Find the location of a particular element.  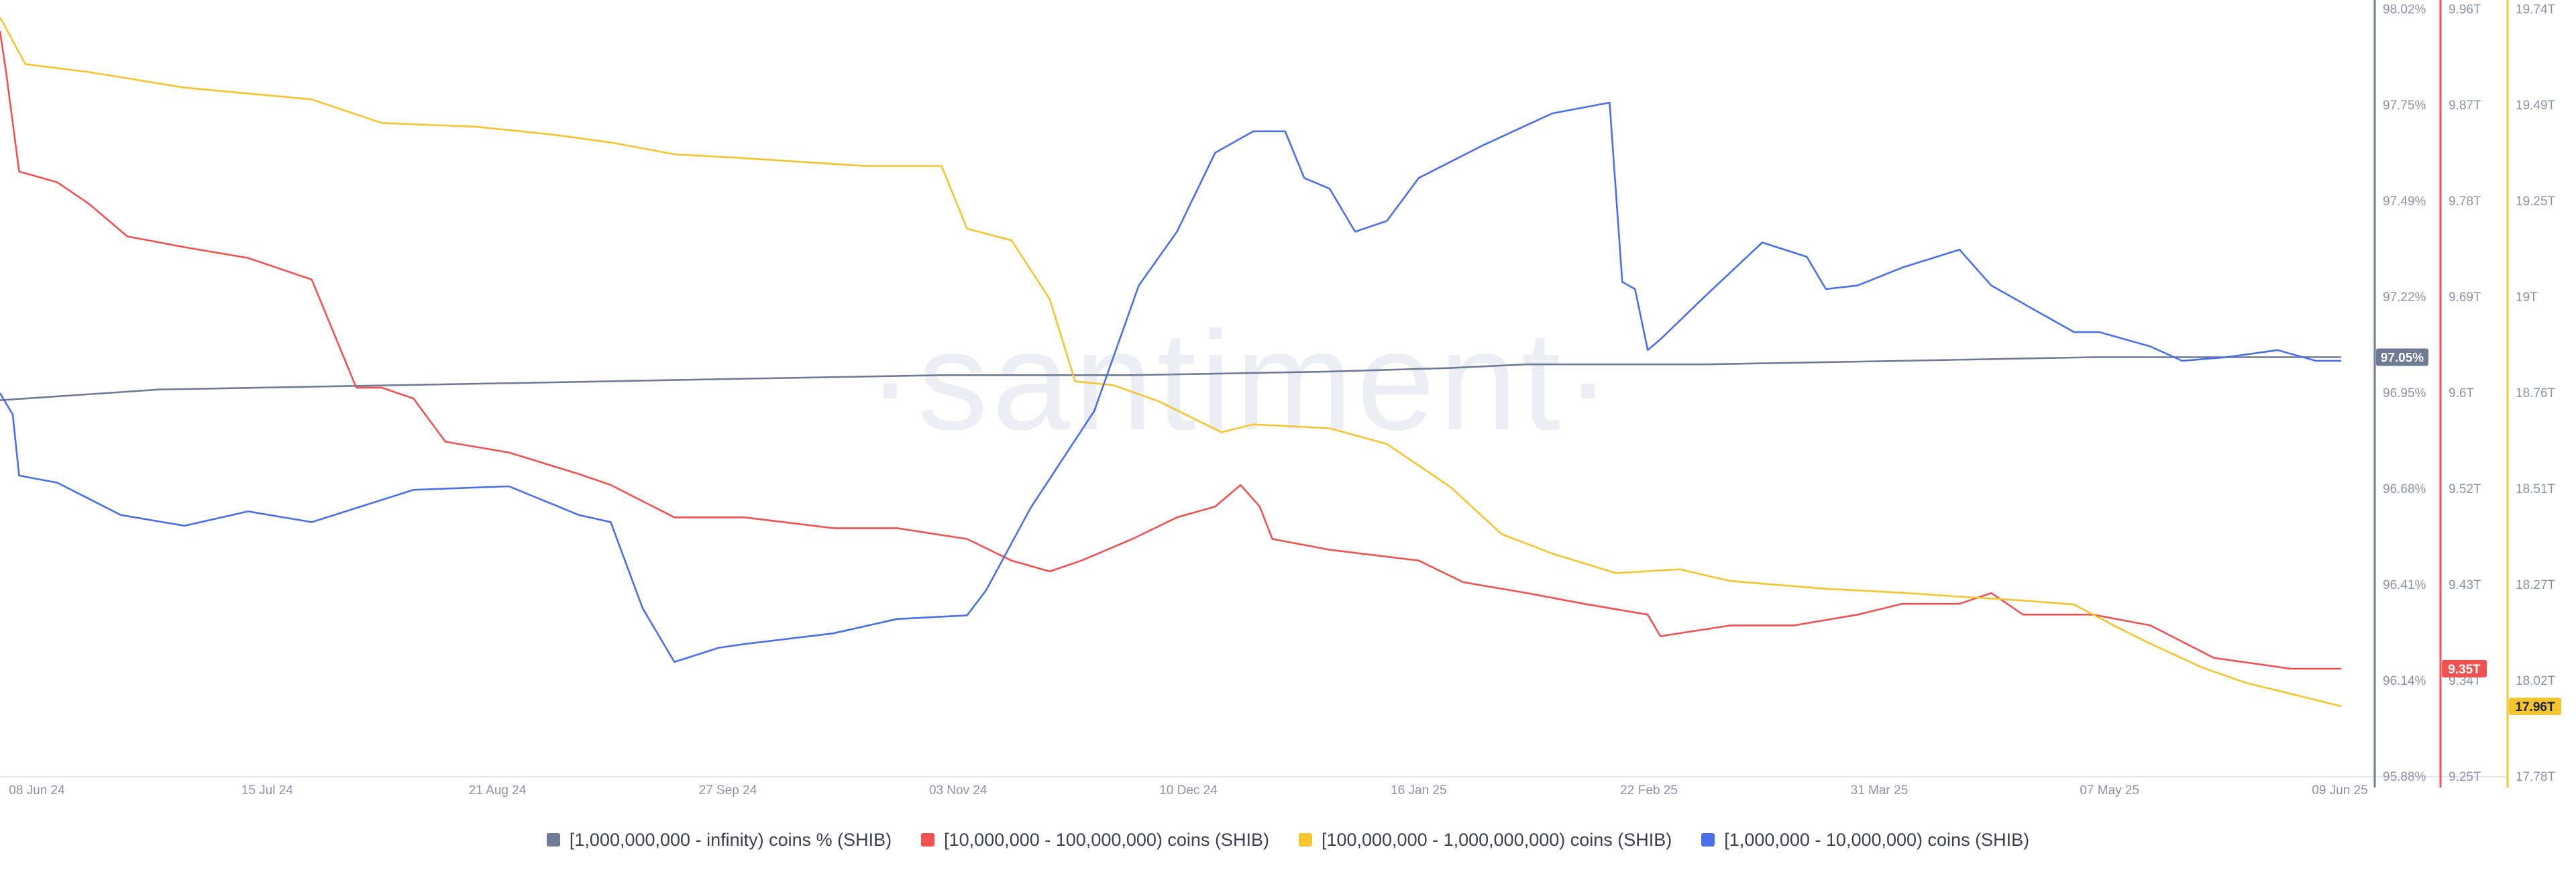

y-tick-label-pct: 97.75% is located at coordinates (2404, 106).